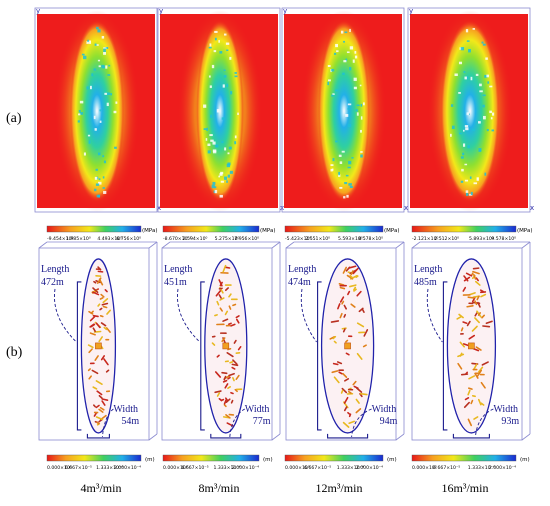 The image size is (550, 506). What do you see at coordinates (285, 11) in the screenshot?
I see `axis-y-label: y` at bounding box center [285, 11].